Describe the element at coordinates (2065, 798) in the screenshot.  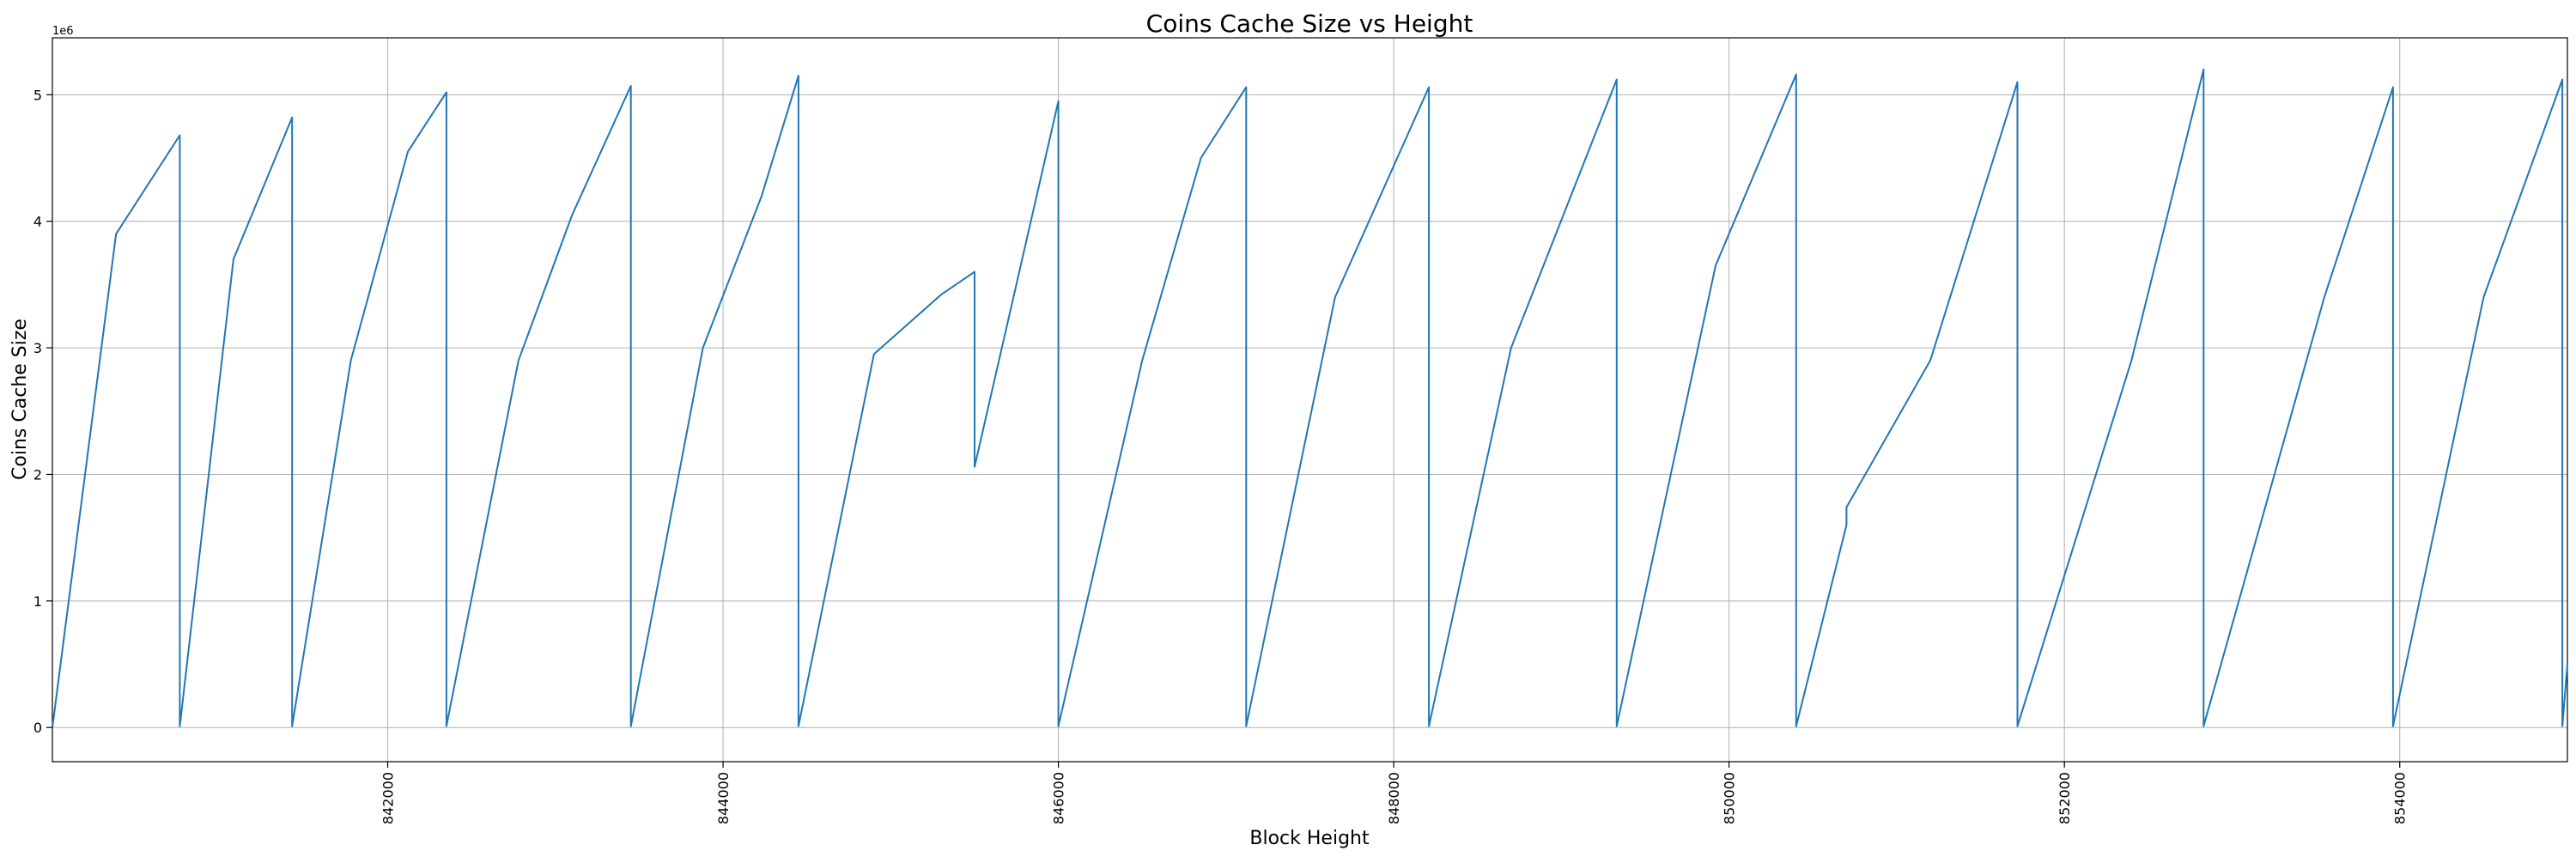
I see `x-tick-label: 852000` at that location.